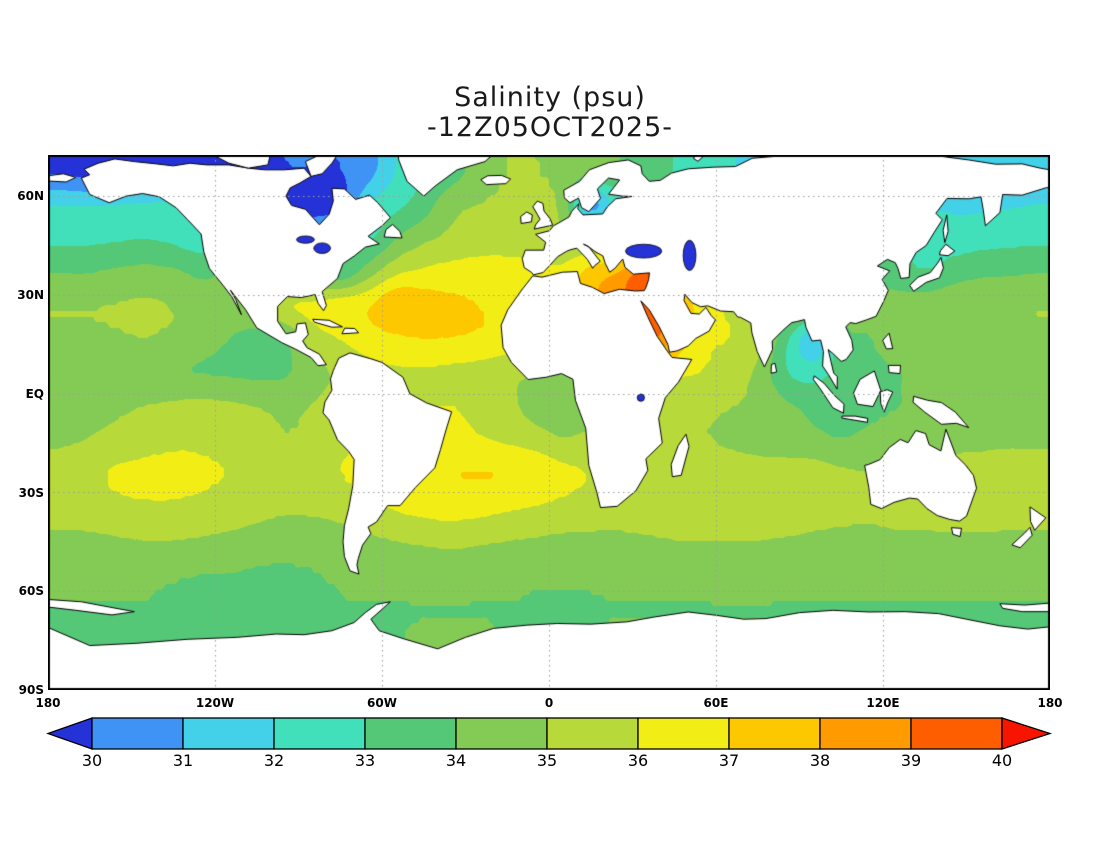 The image size is (1100, 850). Describe the element at coordinates (215, 703) in the screenshot. I see `x-tick-120W: 120W` at that location.